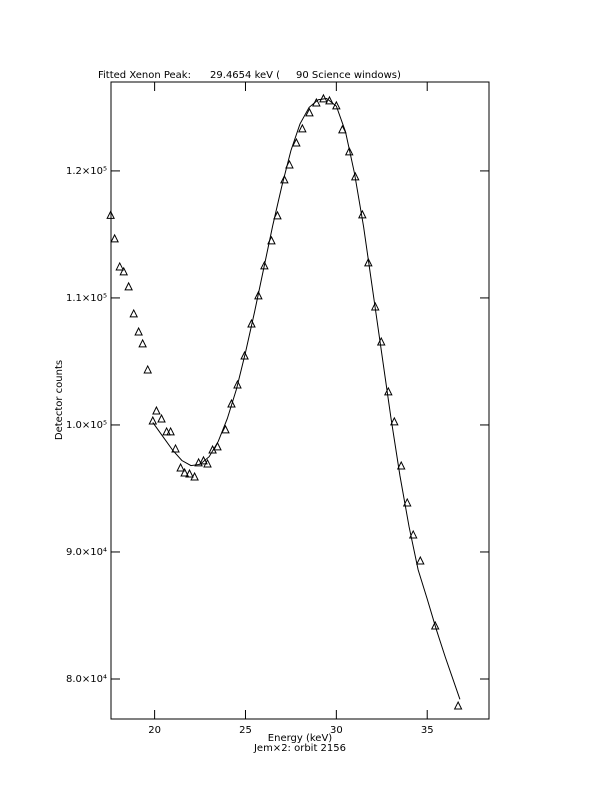  What do you see at coordinates (59, 400) in the screenshot?
I see `y-axis-label: Detector counts` at bounding box center [59, 400].